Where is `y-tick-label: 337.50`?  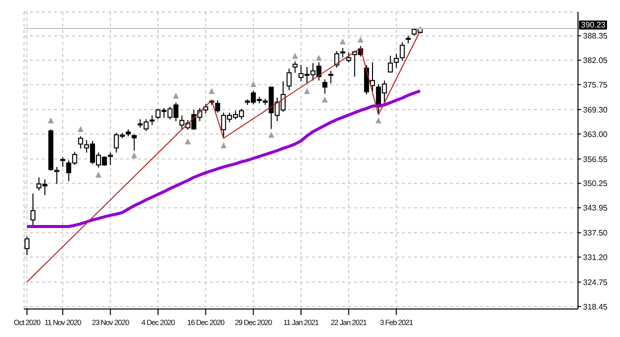
y-tick-label: 337.50 is located at coordinates (595, 233).